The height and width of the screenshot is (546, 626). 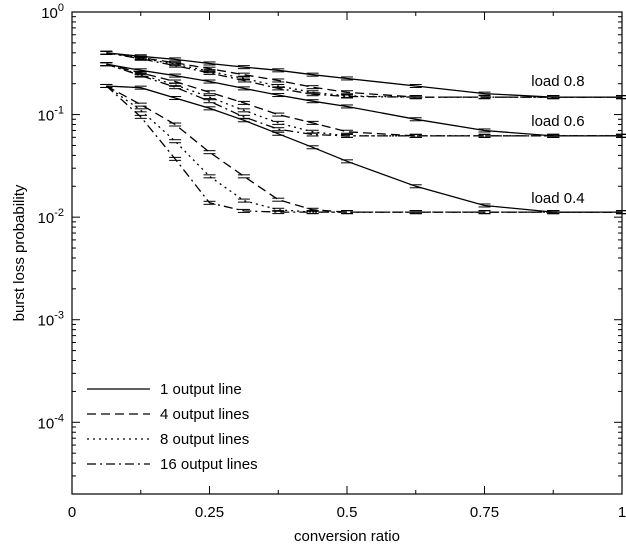 What do you see at coordinates (51, 217) in the screenshot?
I see `y-tick-label: 10⁻²` at bounding box center [51, 217].